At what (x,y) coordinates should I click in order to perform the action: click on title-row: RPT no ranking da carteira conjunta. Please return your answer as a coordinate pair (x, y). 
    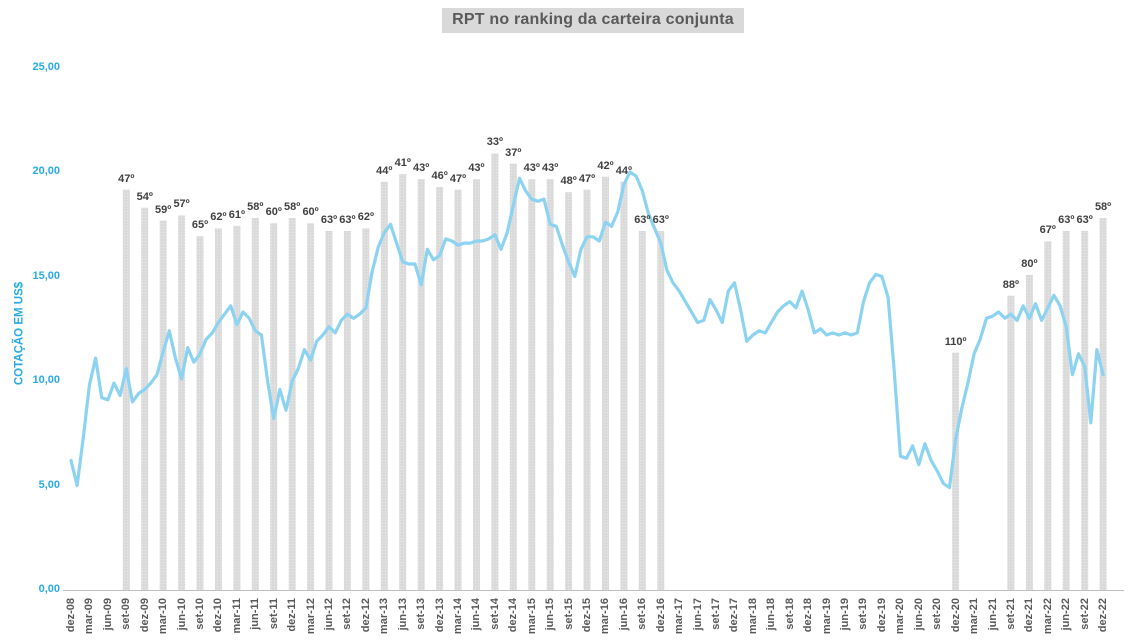
    Looking at the image, I should click on (593, 20).